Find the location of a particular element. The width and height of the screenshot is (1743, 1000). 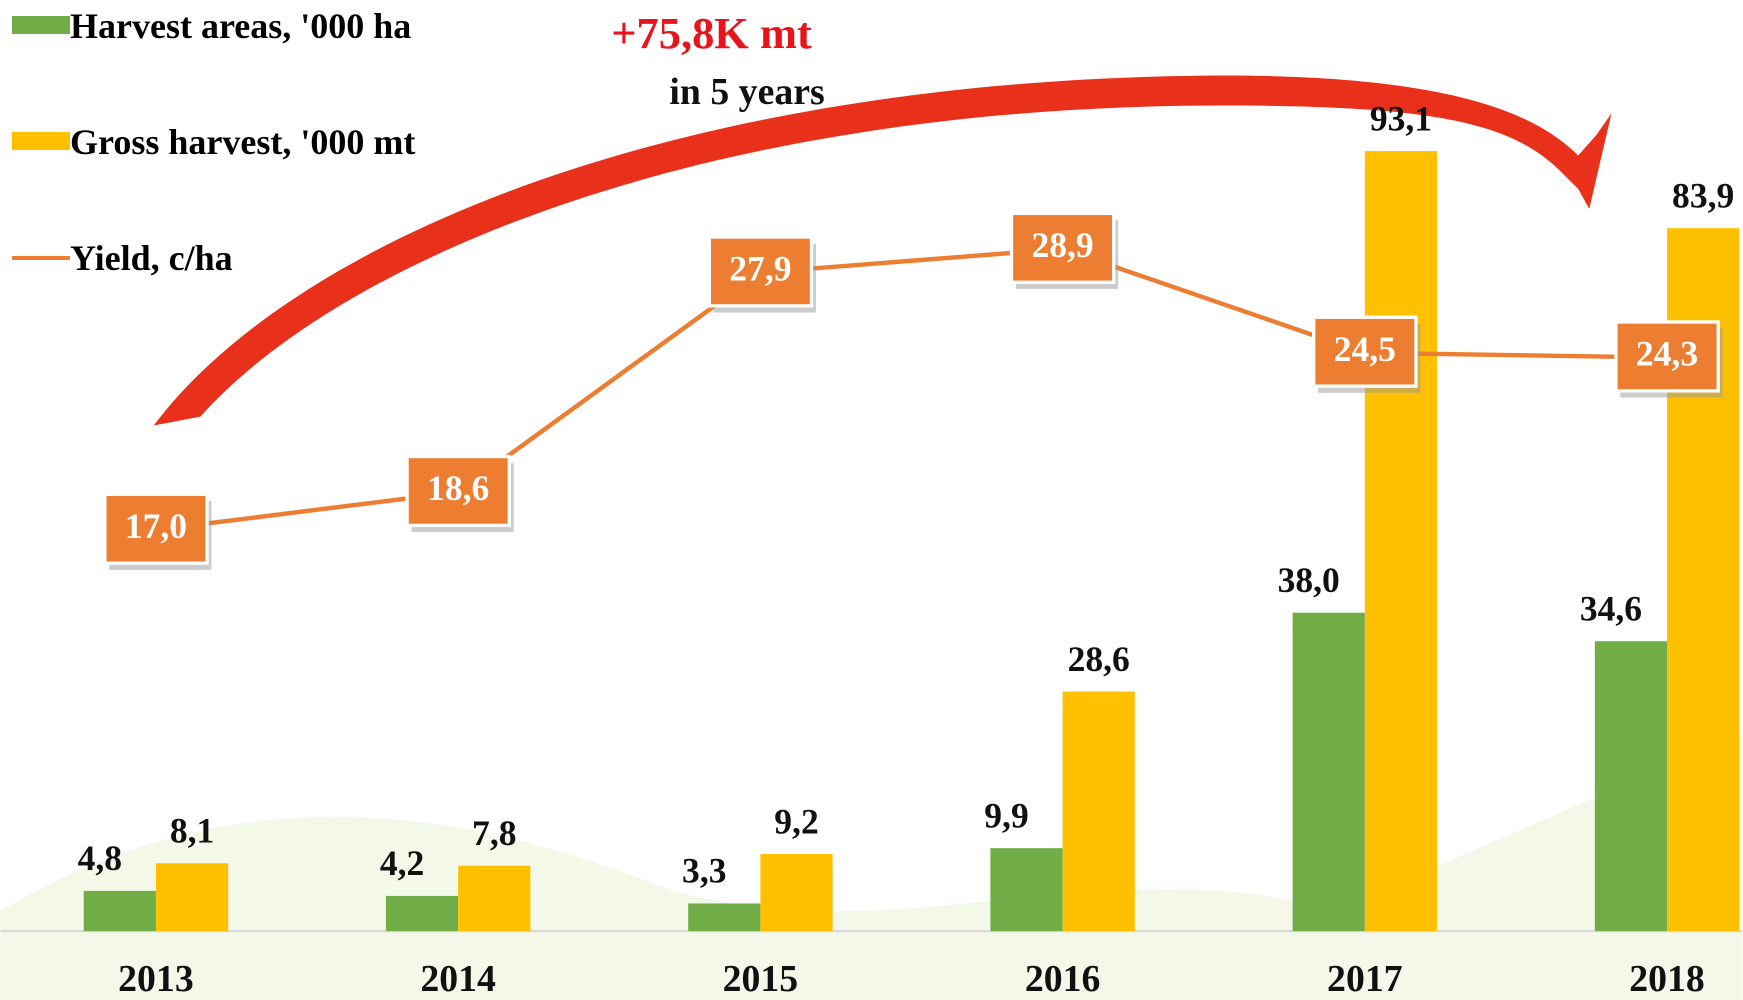

x-tick-label: 2017 is located at coordinates (1365, 979).